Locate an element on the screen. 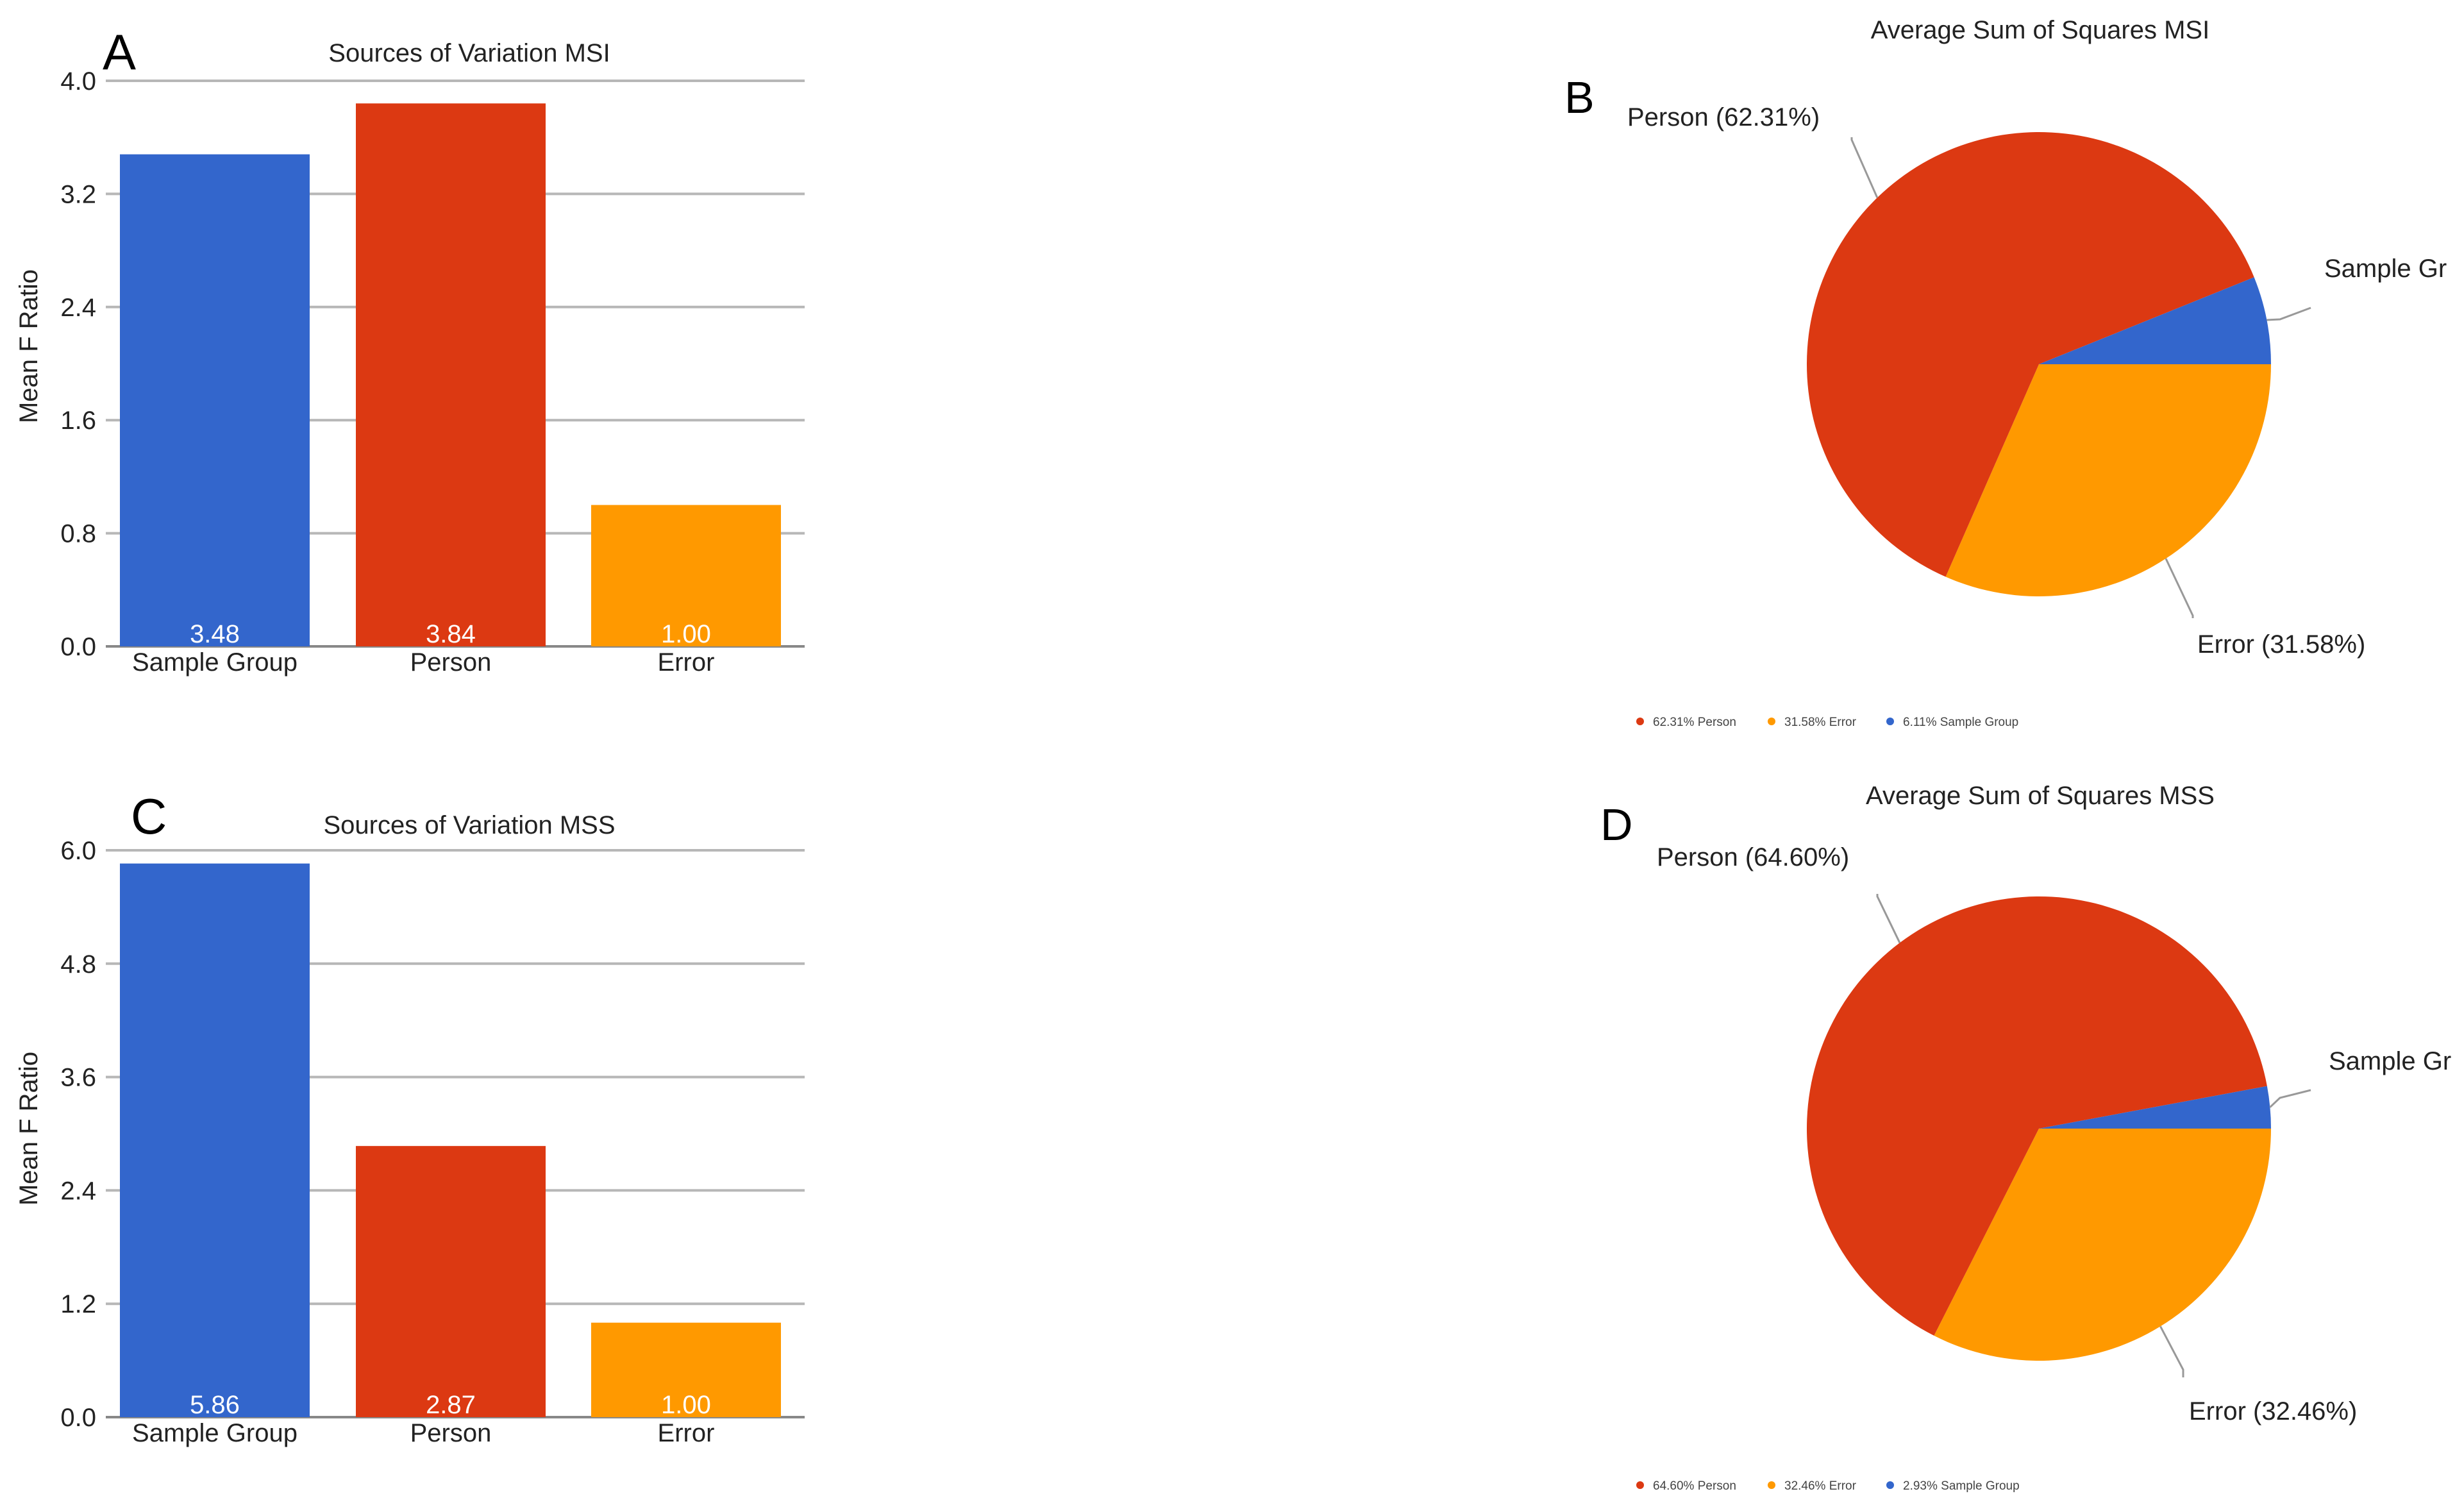  y-tick-label: 1.2 is located at coordinates (78, 1304).